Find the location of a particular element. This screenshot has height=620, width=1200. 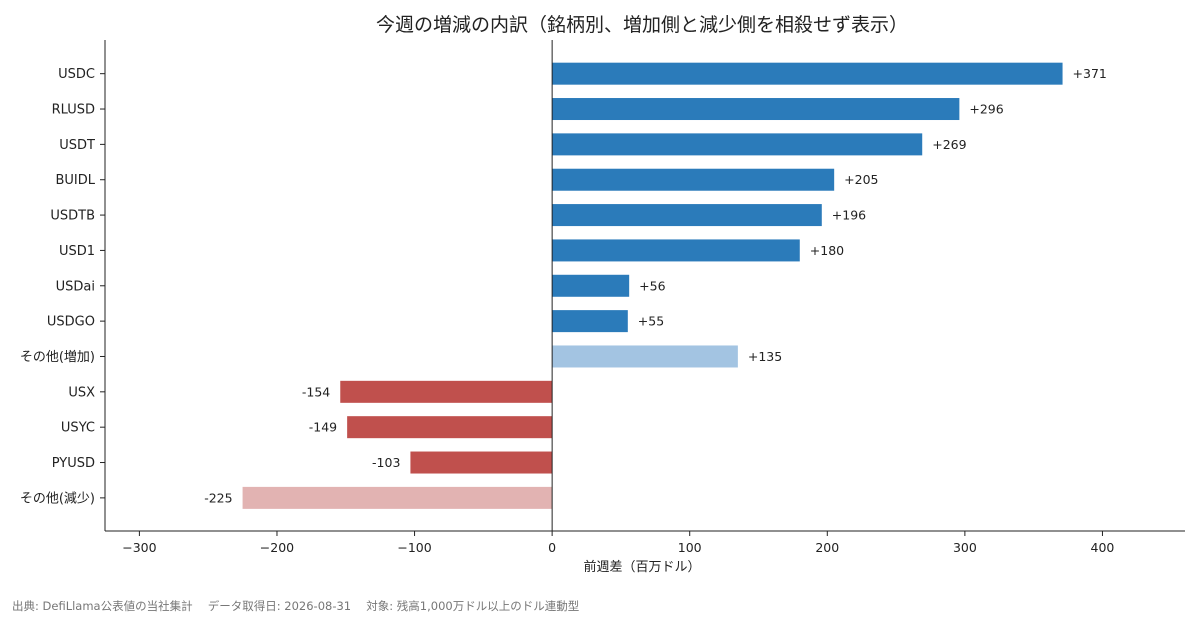

x-tick-label: −200 is located at coordinates (277, 547).